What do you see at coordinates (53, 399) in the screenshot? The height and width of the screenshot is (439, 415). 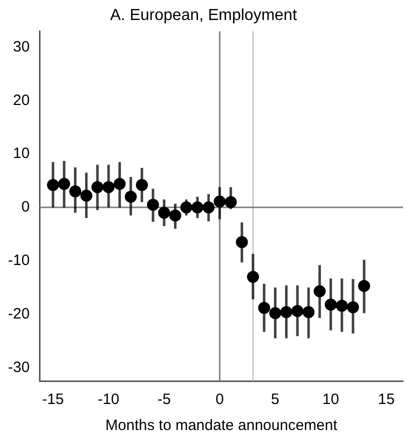 I see `x-tick-label: -15` at bounding box center [53, 399].